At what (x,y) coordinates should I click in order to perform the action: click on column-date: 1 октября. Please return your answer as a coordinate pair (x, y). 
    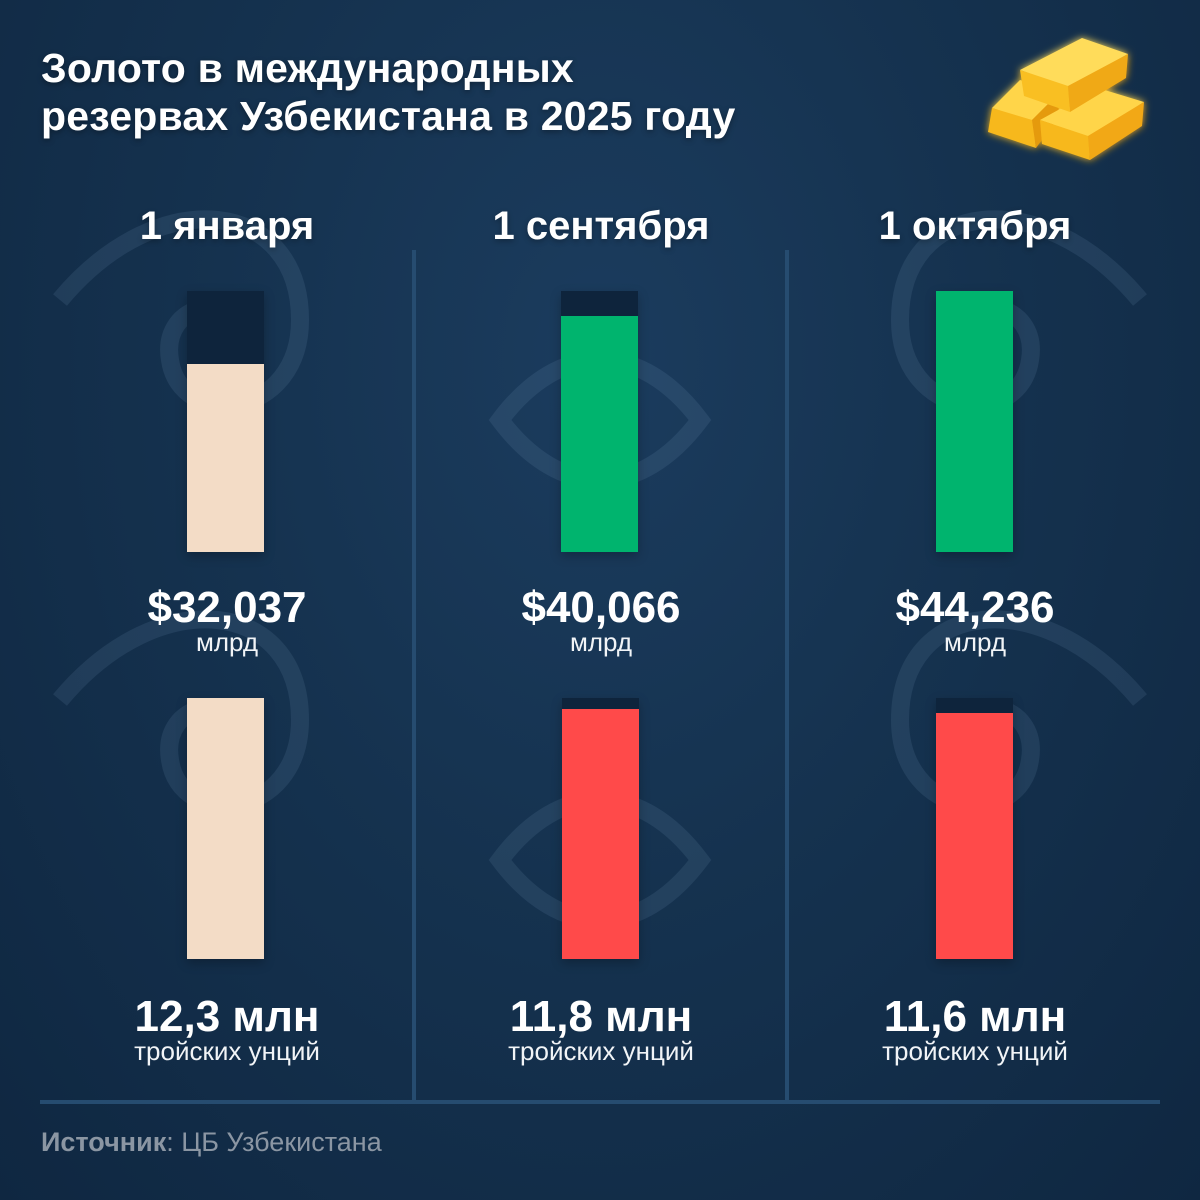
    Looking at the image, I should click on (975, 226).